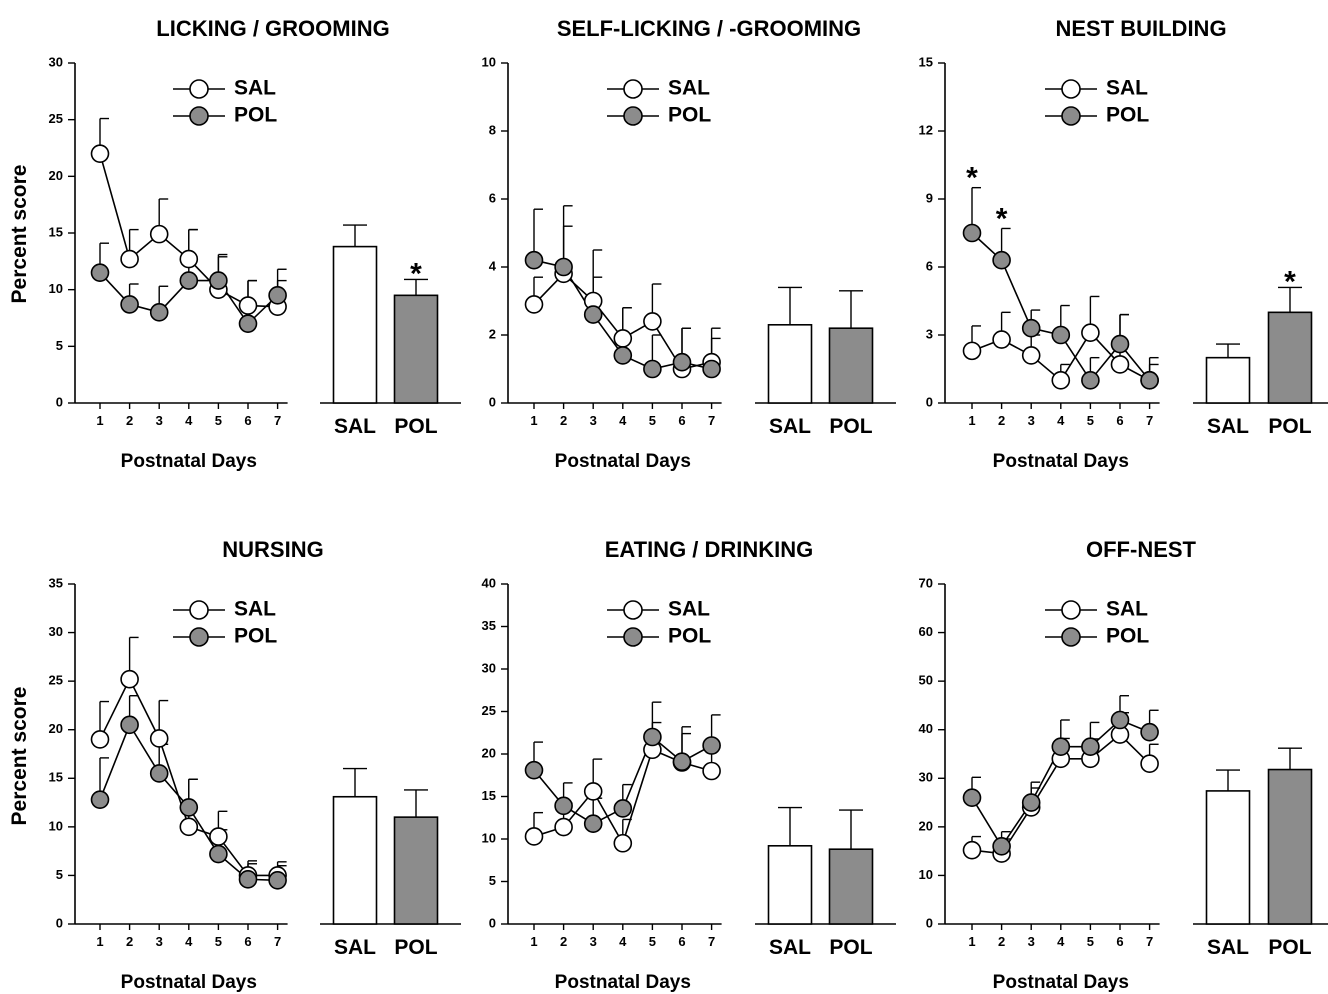 The height and width of the screenshot is (994, 1328). Describe the element at coordinates (709, 28) in the screenshot. I see `panel-title: SELF-LICKING / -GROOMING` at that location.